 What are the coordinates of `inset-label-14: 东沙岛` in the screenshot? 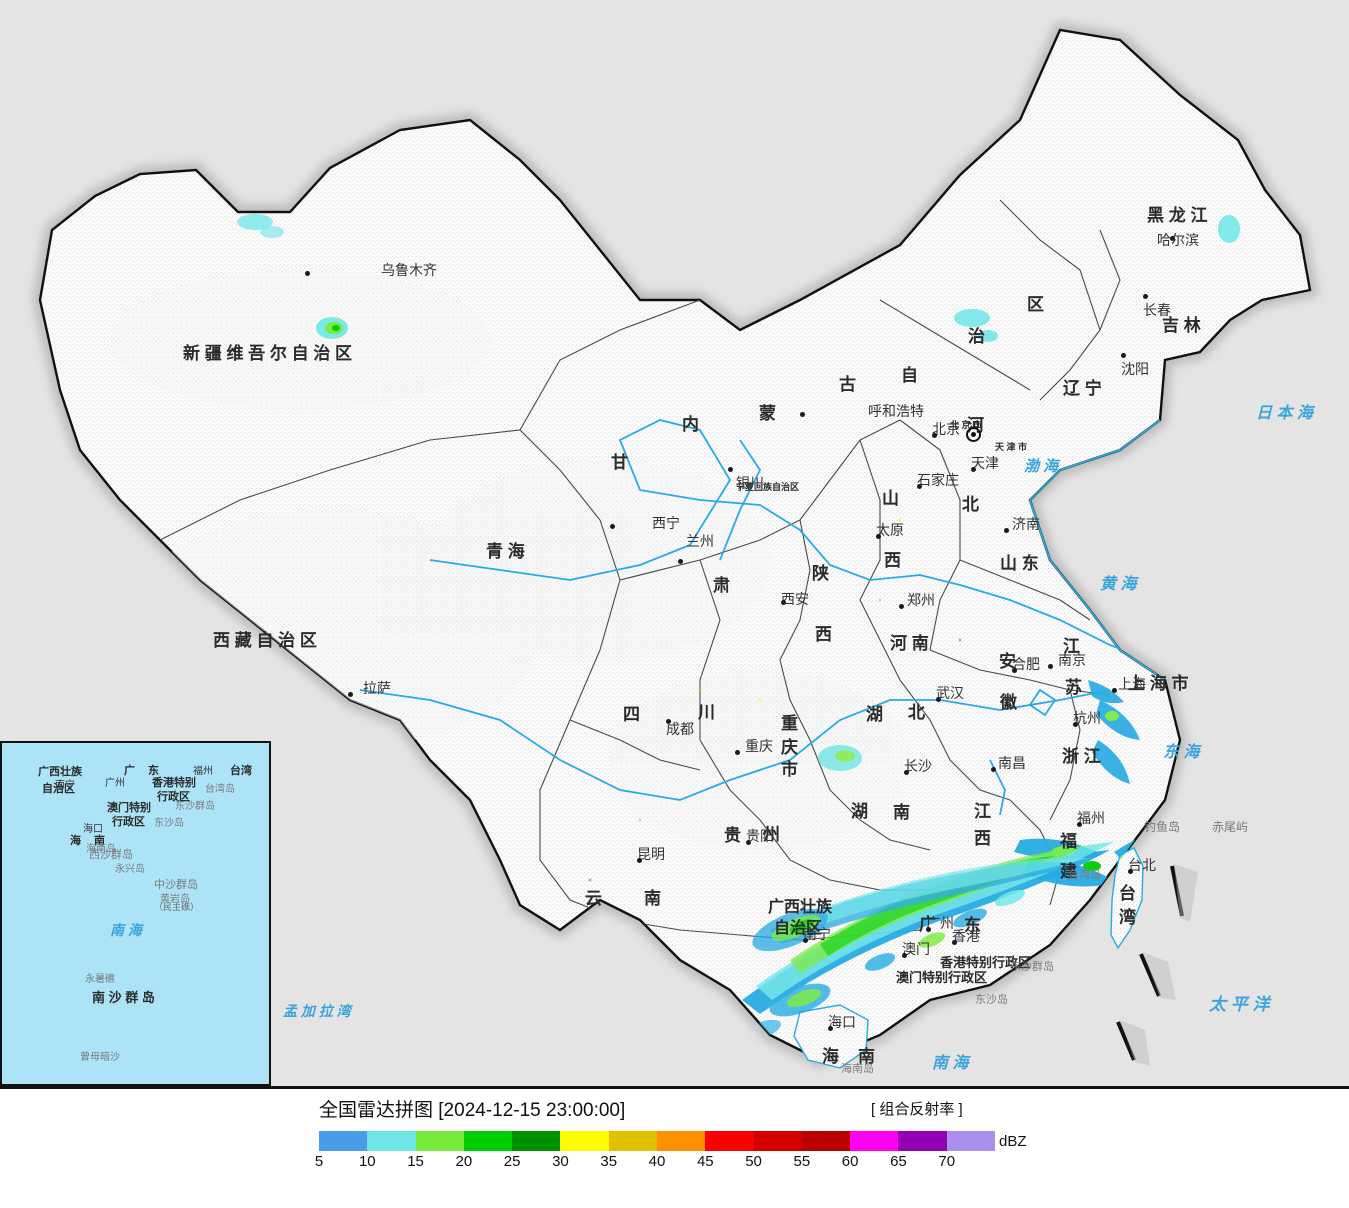 It's located at (169, 823).